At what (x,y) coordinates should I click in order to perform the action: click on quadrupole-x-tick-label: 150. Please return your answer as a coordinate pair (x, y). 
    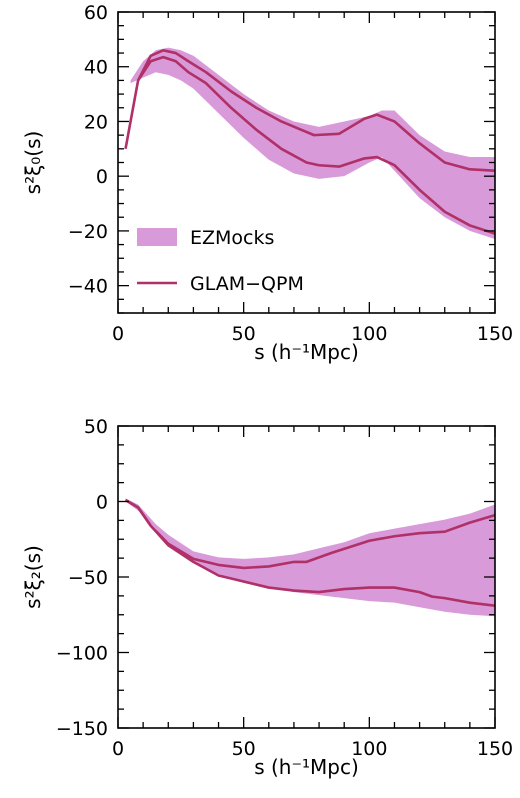
    Looking at the image, I should click on (495, 749).